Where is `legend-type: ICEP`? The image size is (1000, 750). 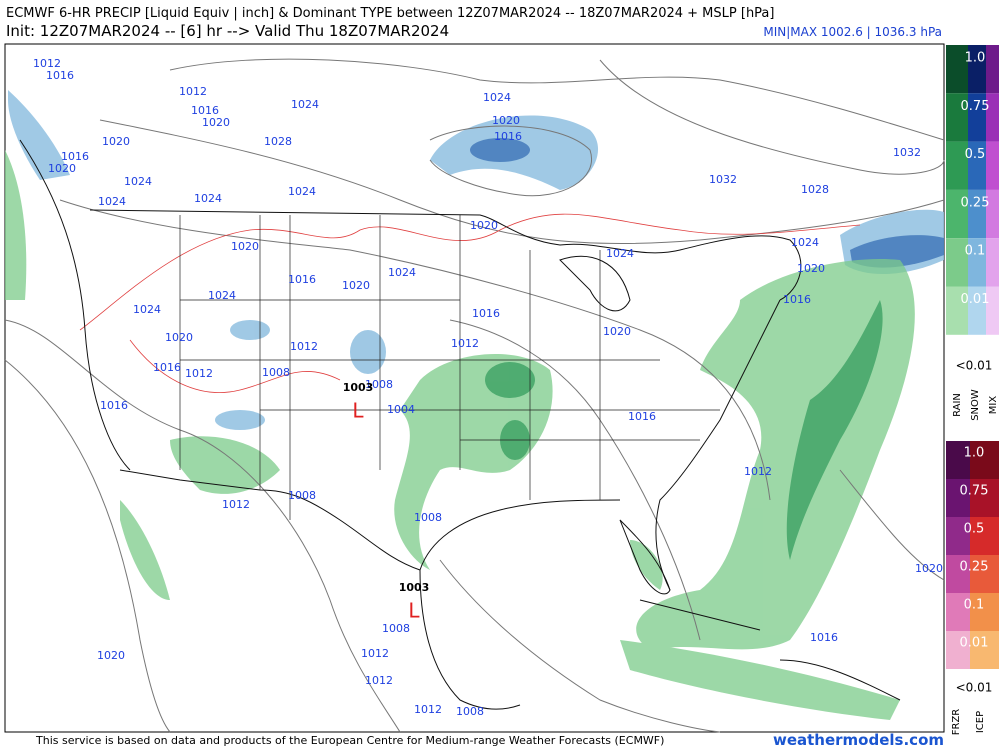 legend-type: ICEP is located at coordinates (980, 722).